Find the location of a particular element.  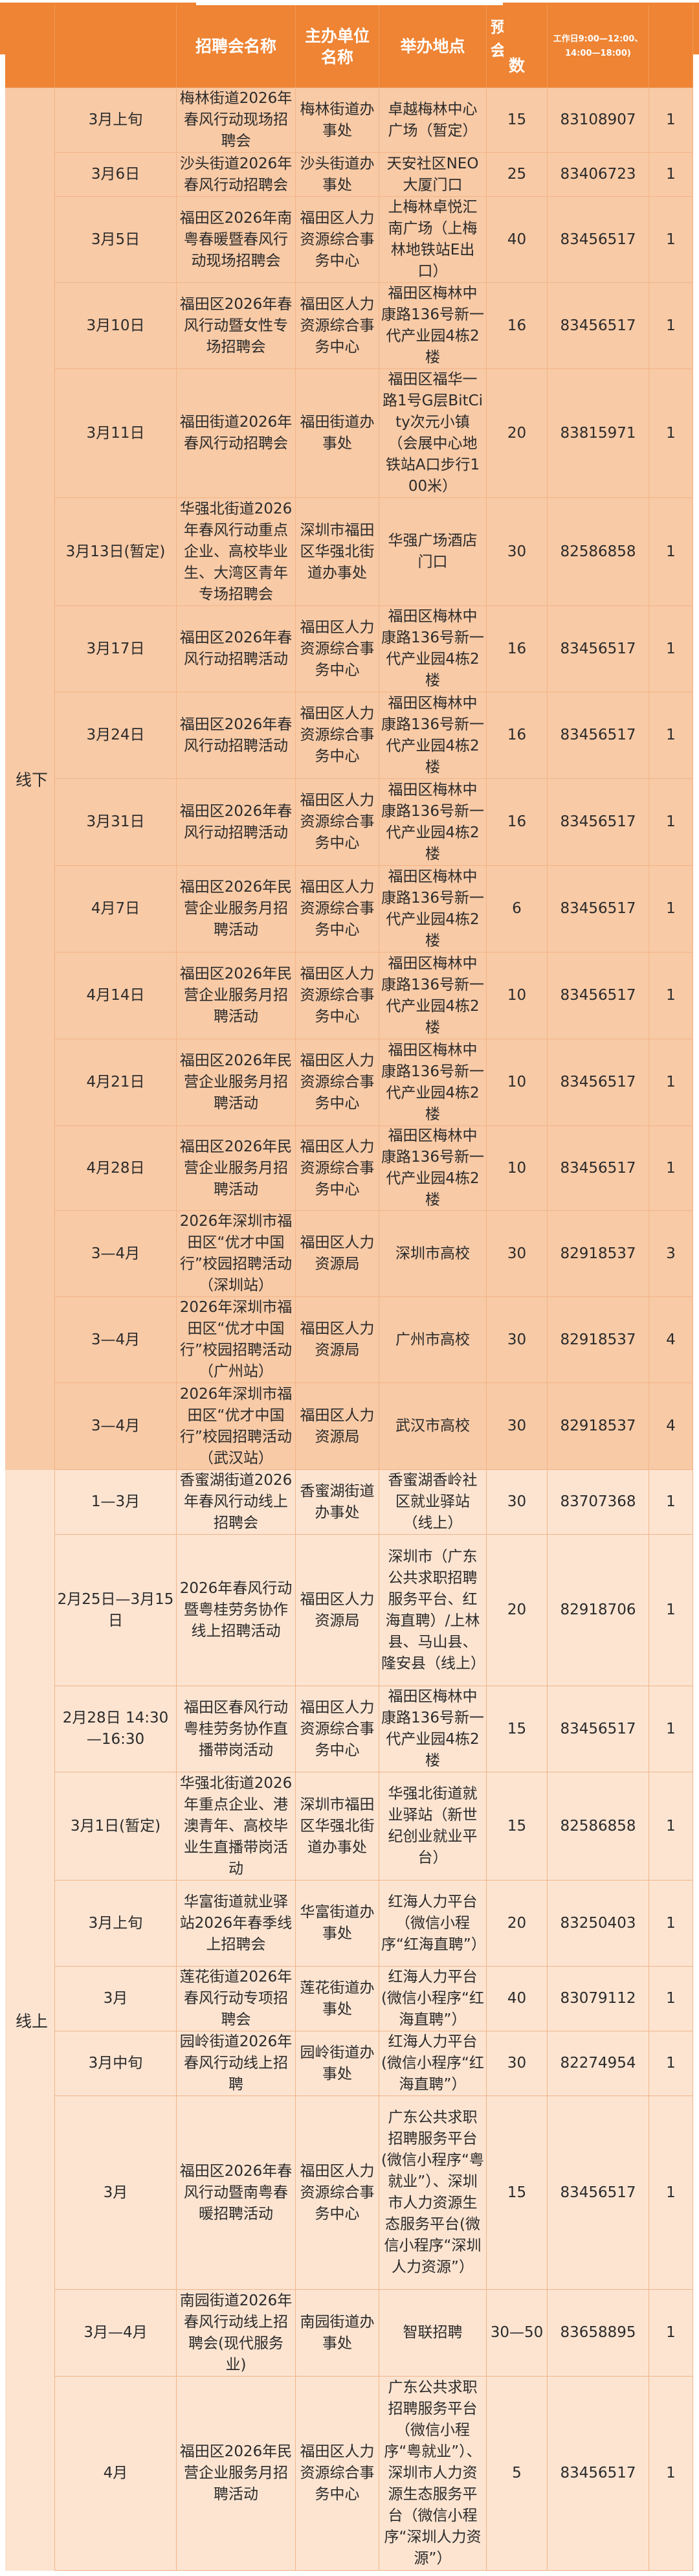

count-cell: 16 is located at coordinates (517, 325).